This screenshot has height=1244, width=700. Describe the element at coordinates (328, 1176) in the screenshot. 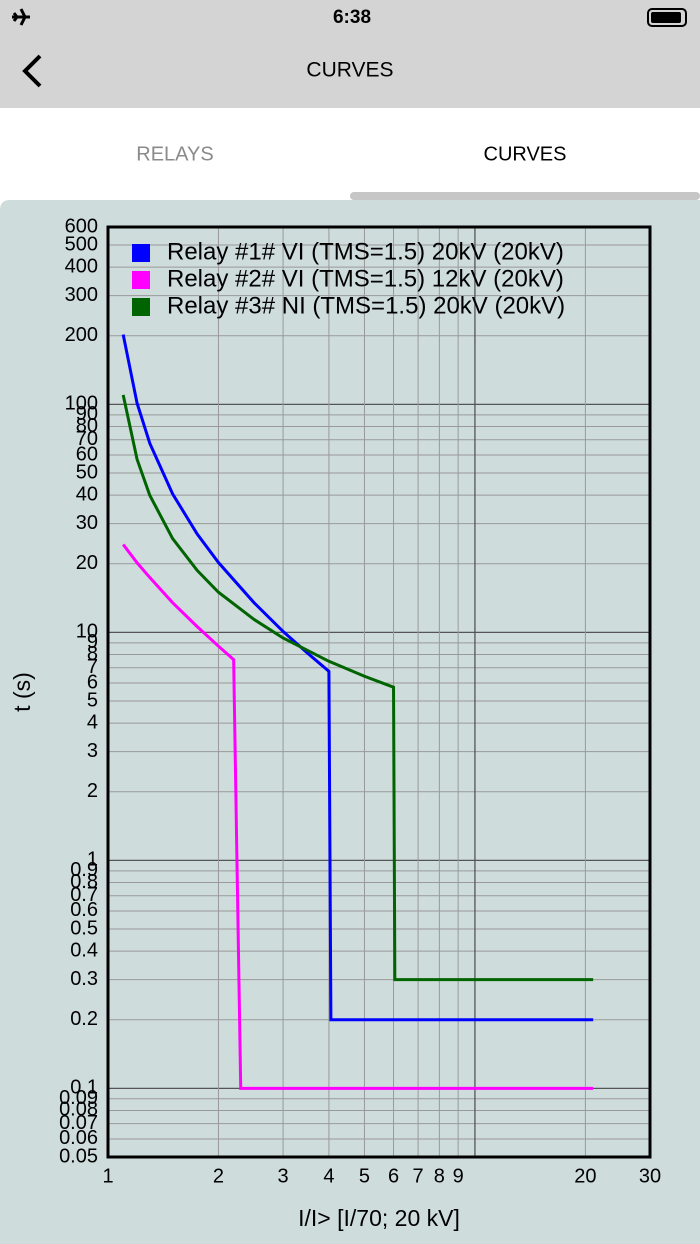

I see `x-tick-label: 4` at that location.